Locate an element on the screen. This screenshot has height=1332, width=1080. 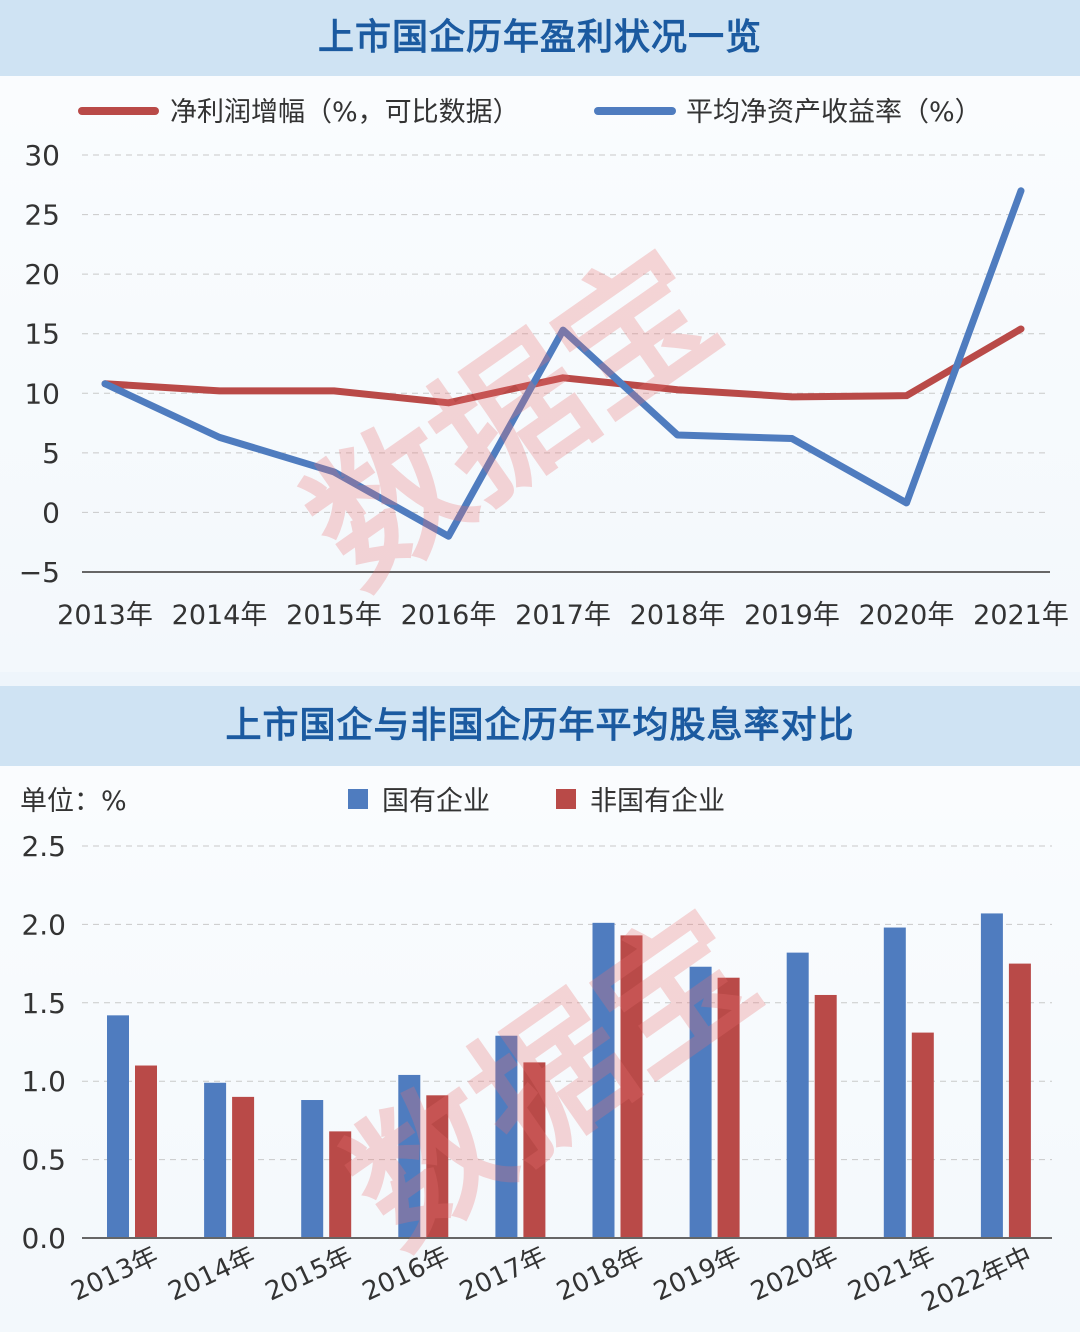
x-tick-label: 2021年 is located at coordinates (1021, 615).